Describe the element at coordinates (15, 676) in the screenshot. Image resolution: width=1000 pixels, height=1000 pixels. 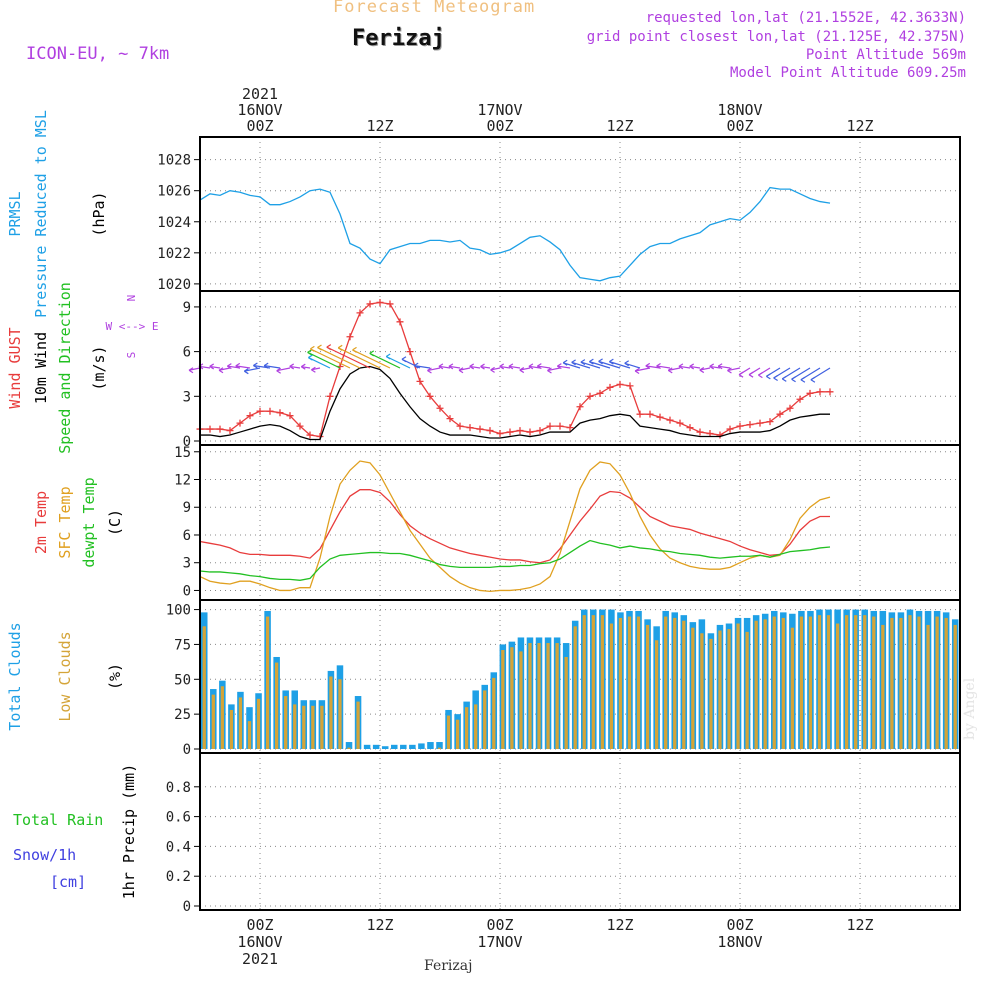
I see `axis-label-total-clouds: Total Clouds` at that location.